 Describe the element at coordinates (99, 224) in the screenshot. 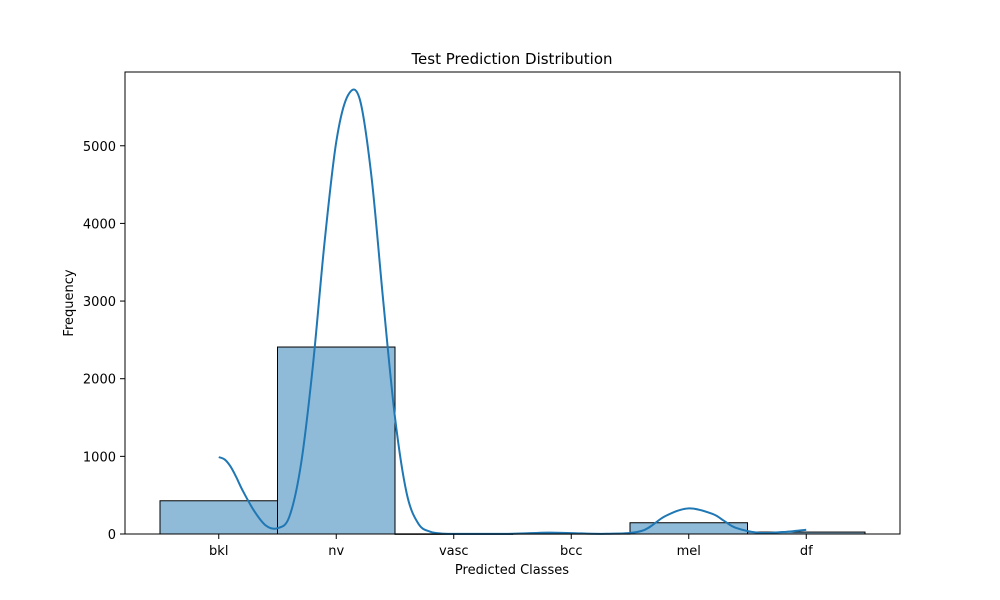

I see `y-tick-label: 4000` at that location.